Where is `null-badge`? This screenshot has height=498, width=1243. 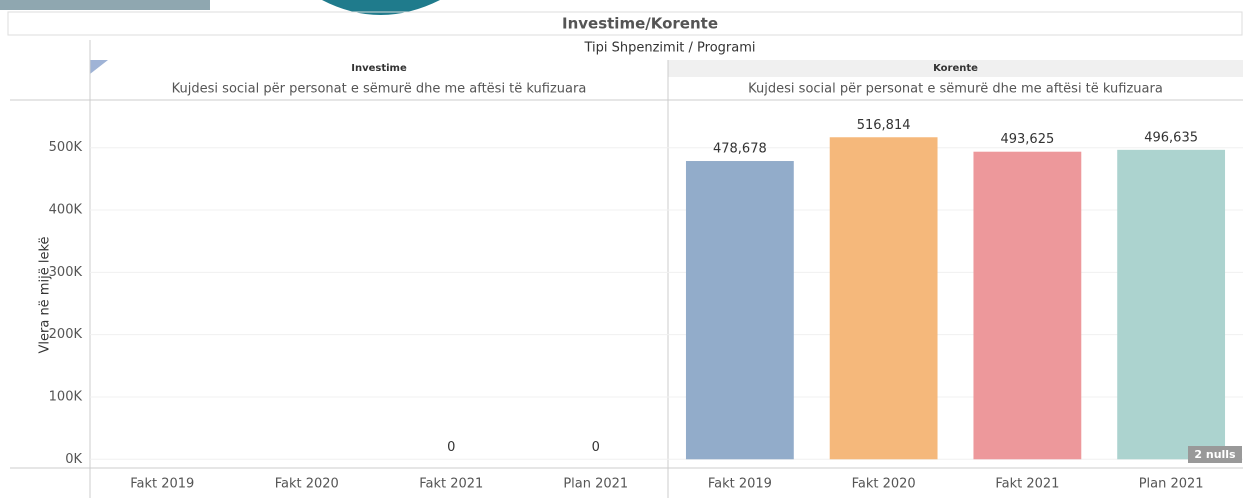
null-badge is located at coordinates (1215, 454).